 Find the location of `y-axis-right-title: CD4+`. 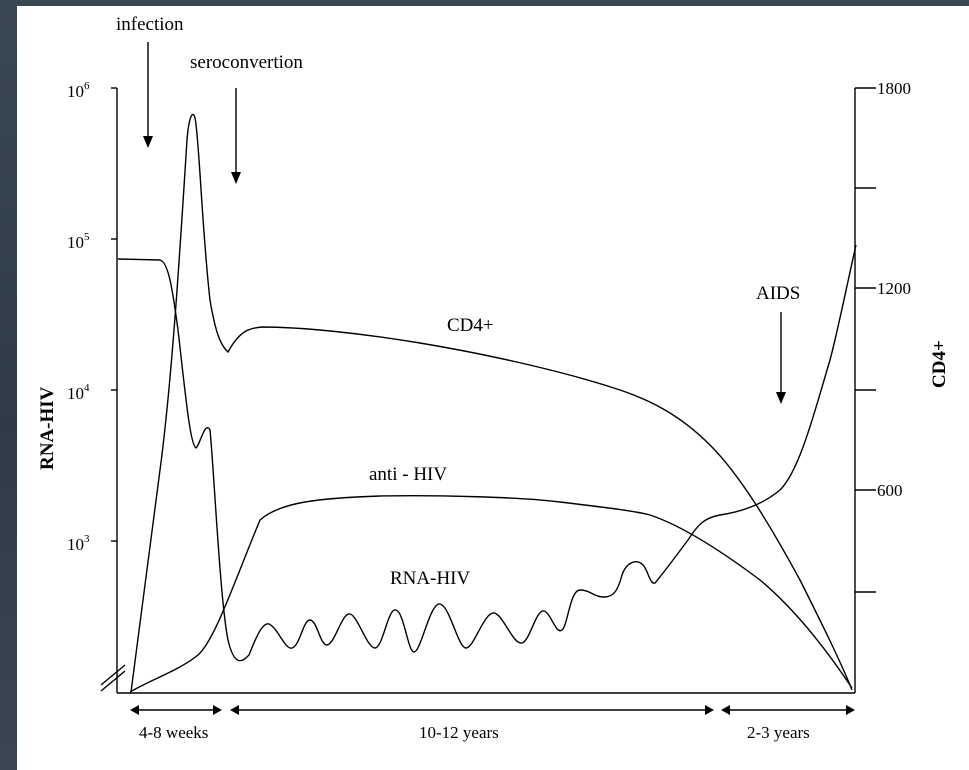

y-axis-right-title: CD4+ is located at coordinates (939, 364).